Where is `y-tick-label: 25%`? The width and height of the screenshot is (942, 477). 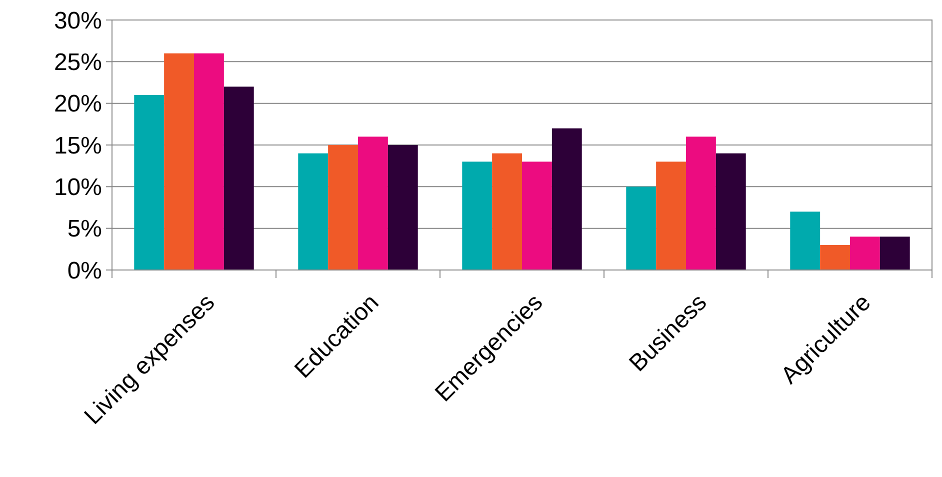
y-tick-label: 25% is located at coordinates (78, 62).